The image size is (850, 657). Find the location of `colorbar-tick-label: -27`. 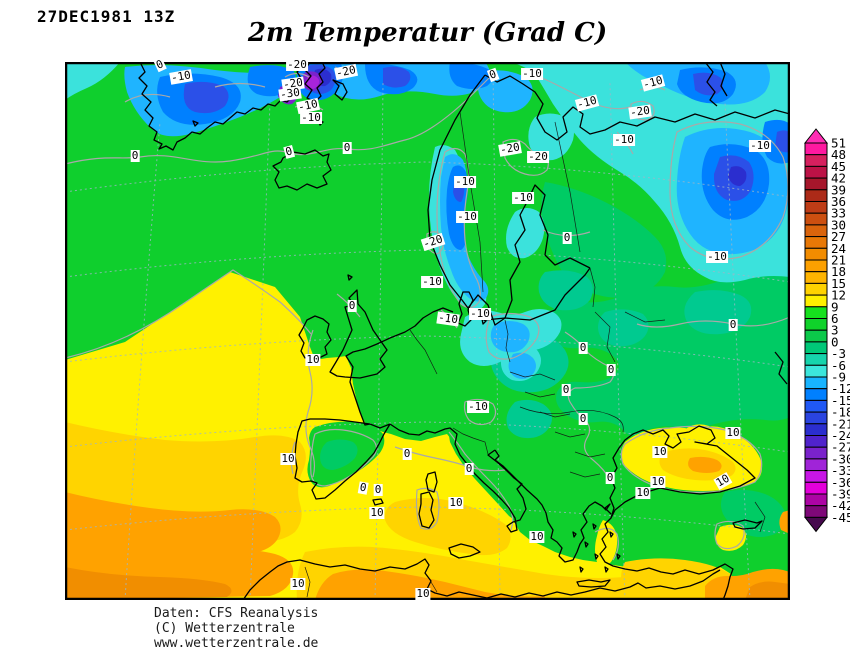

colorbar-tick-label: -27 is located at coordinates (840, 447).